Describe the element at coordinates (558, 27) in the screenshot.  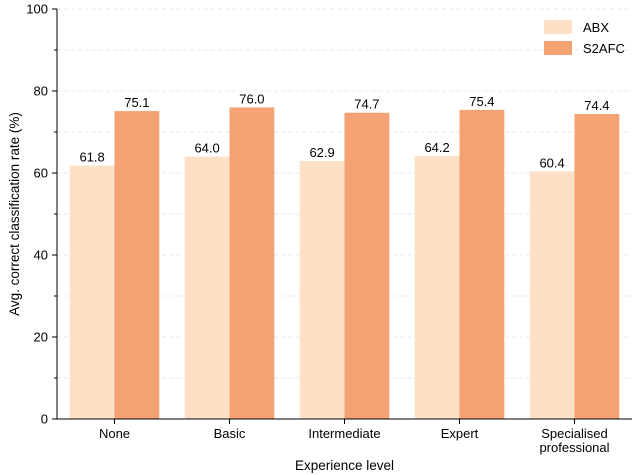
I see `legend-swatch-abx` at that location.